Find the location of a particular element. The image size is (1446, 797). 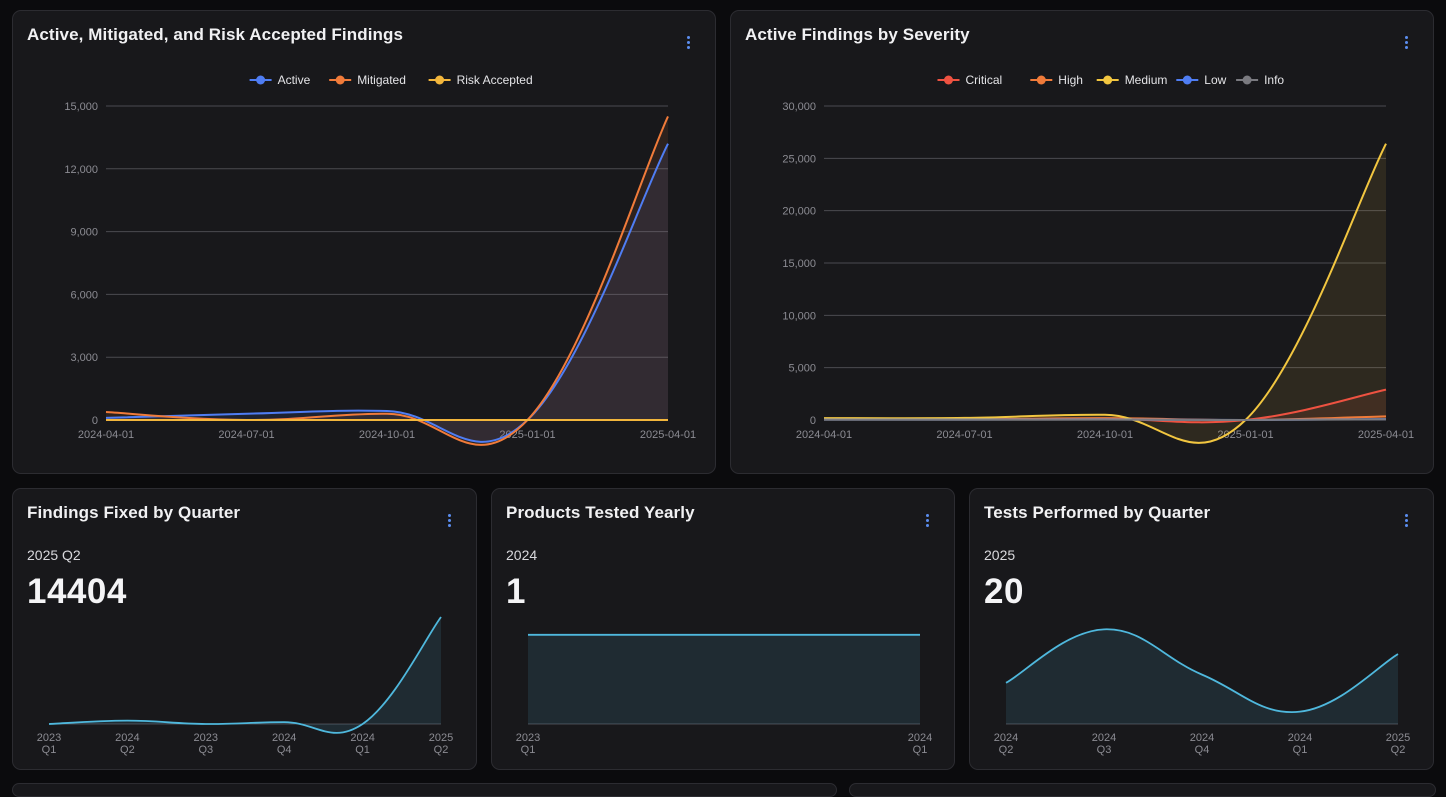

legend-label: Medium is located at coordinates (1146, 80).